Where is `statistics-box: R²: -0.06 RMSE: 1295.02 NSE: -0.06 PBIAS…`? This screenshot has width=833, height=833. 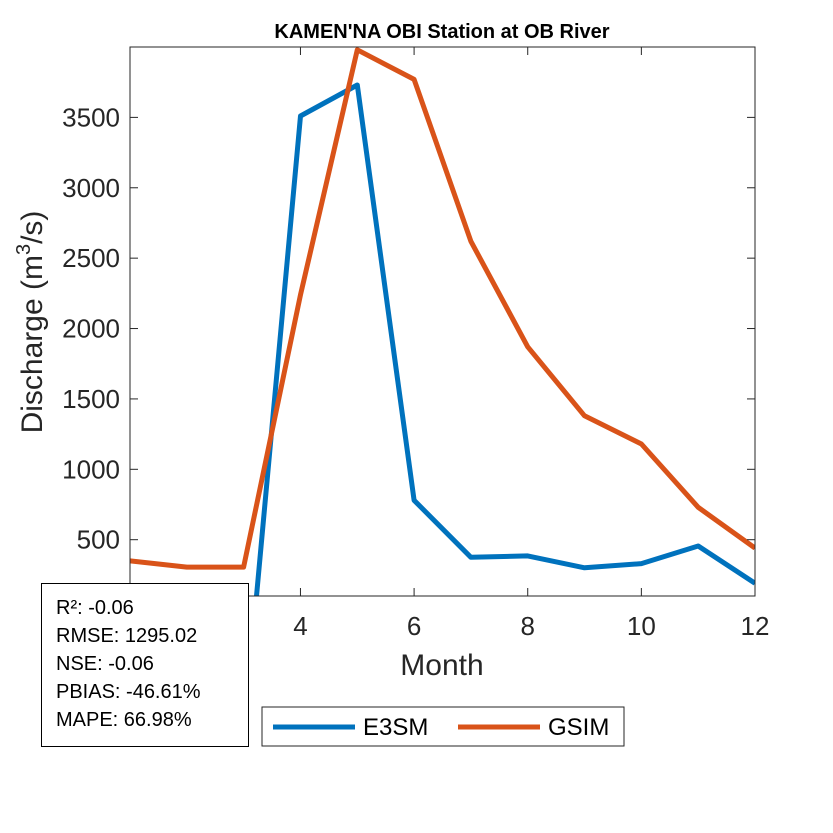 statistics-box: R²: -0.06 RMSE: 1295.02 NSE: -0.06 PBIAS… is located at coordinates (145, 665).